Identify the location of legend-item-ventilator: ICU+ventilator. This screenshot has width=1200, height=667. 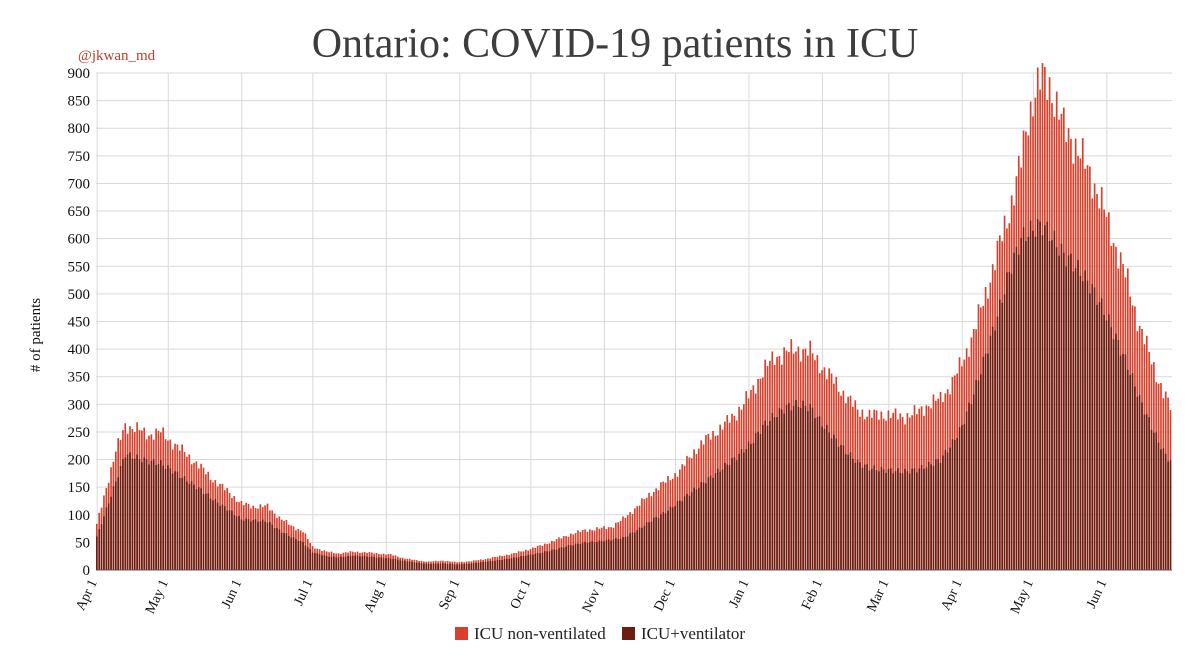
(683, 634).